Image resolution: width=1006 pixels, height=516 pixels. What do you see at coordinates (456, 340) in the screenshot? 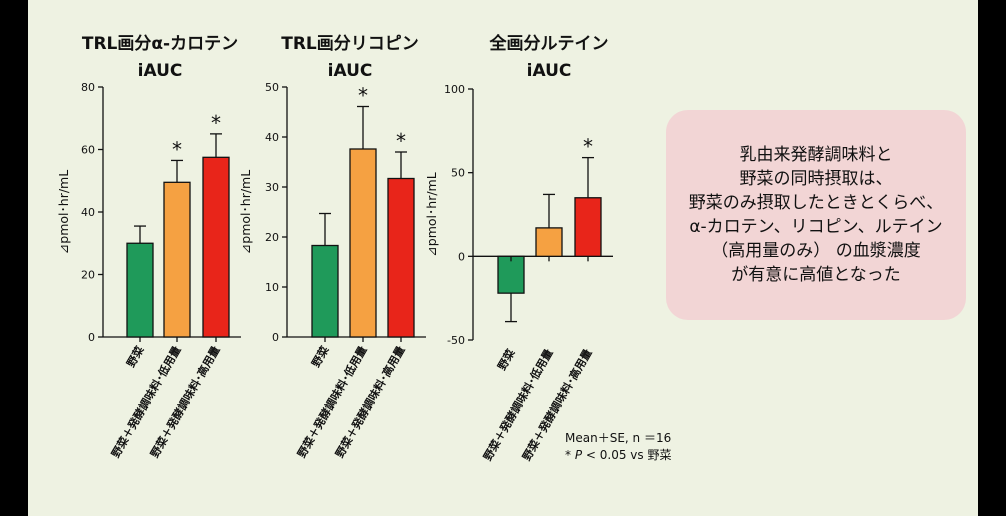
I see `y-tick-label: -50` at bounding box center [456, 340].